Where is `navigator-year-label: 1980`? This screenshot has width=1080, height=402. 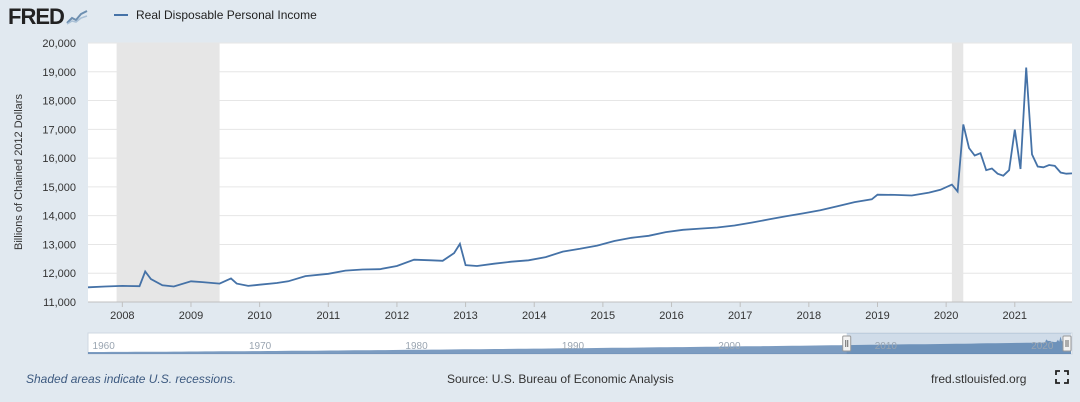
navigator-year-label: 1980 is located at coordinates (416, 346).